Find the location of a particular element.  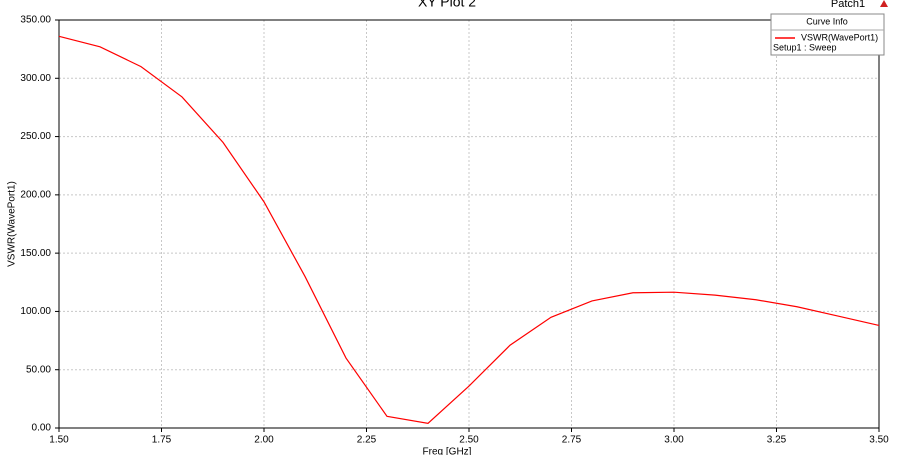

y-tick-label: 250.00 is located at coordinates (35, 136).